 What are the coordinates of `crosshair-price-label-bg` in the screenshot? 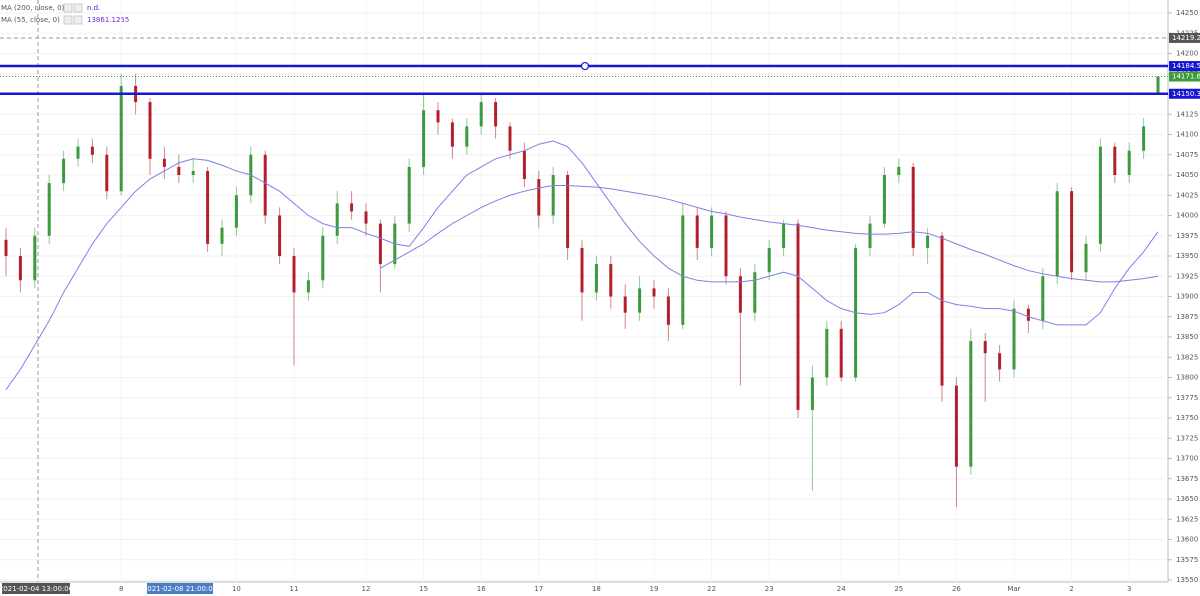 It's located at (1184, 37).